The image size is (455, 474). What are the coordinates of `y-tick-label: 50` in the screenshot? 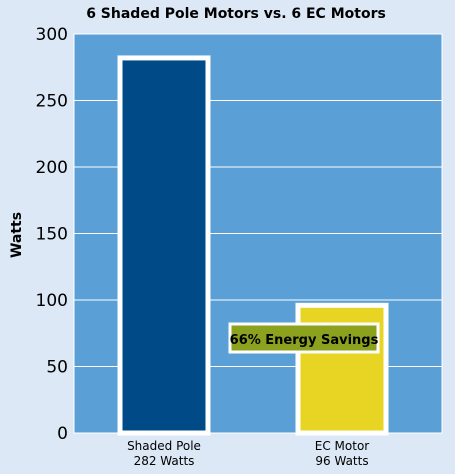 It's located at (57, 368).